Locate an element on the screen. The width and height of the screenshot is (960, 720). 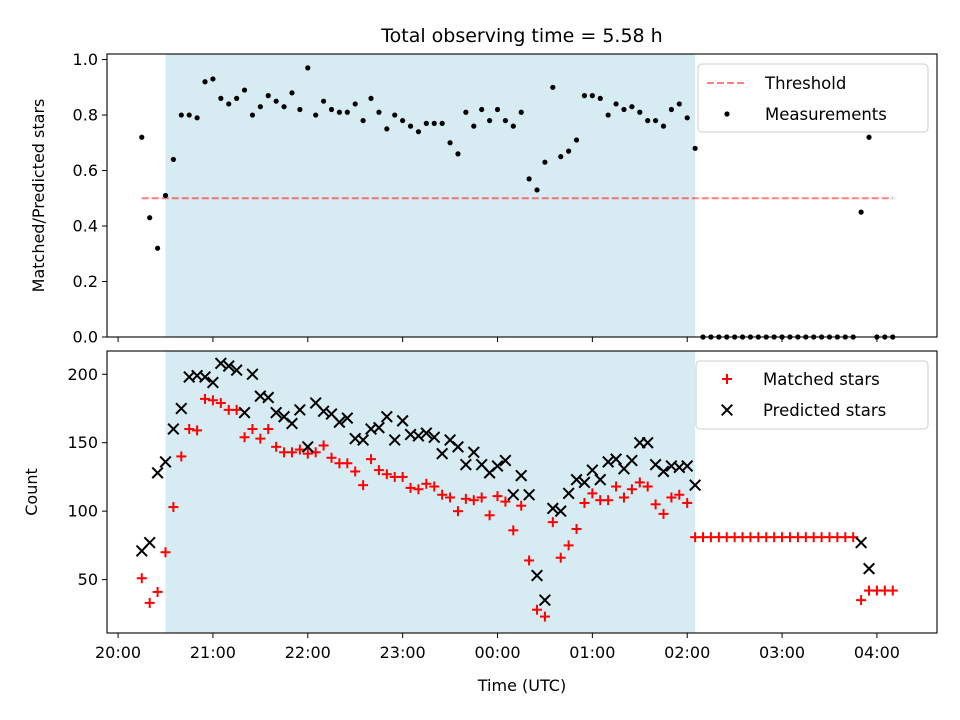
x-tick-label: 04:00 is located at coordinates (877, 652).